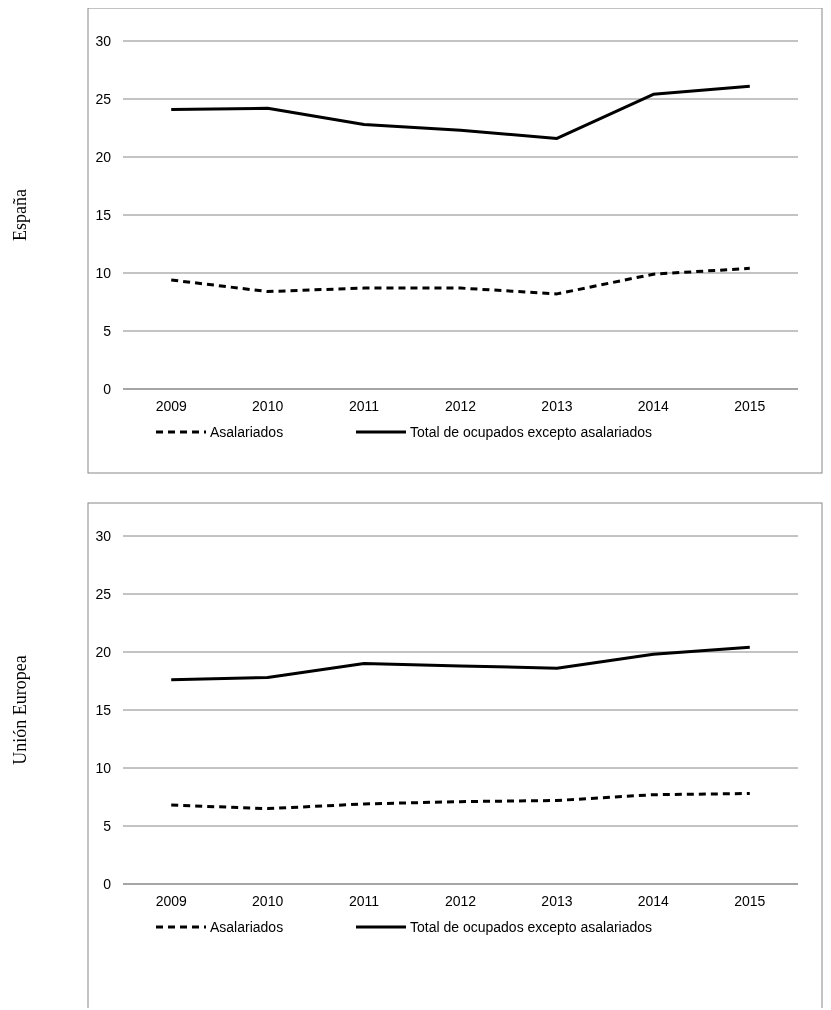  What do you see at coordinates (20, 710) in the screenshot?
I see `y-axis-title: Unión Europea` at bounding box center [20, 710].